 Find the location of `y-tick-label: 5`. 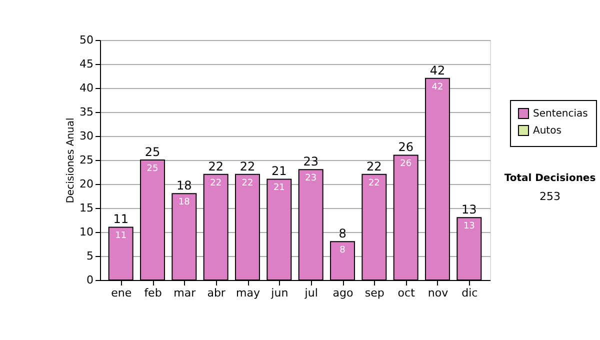

y-tick-label: 5 is located at coordinates (90, 256).